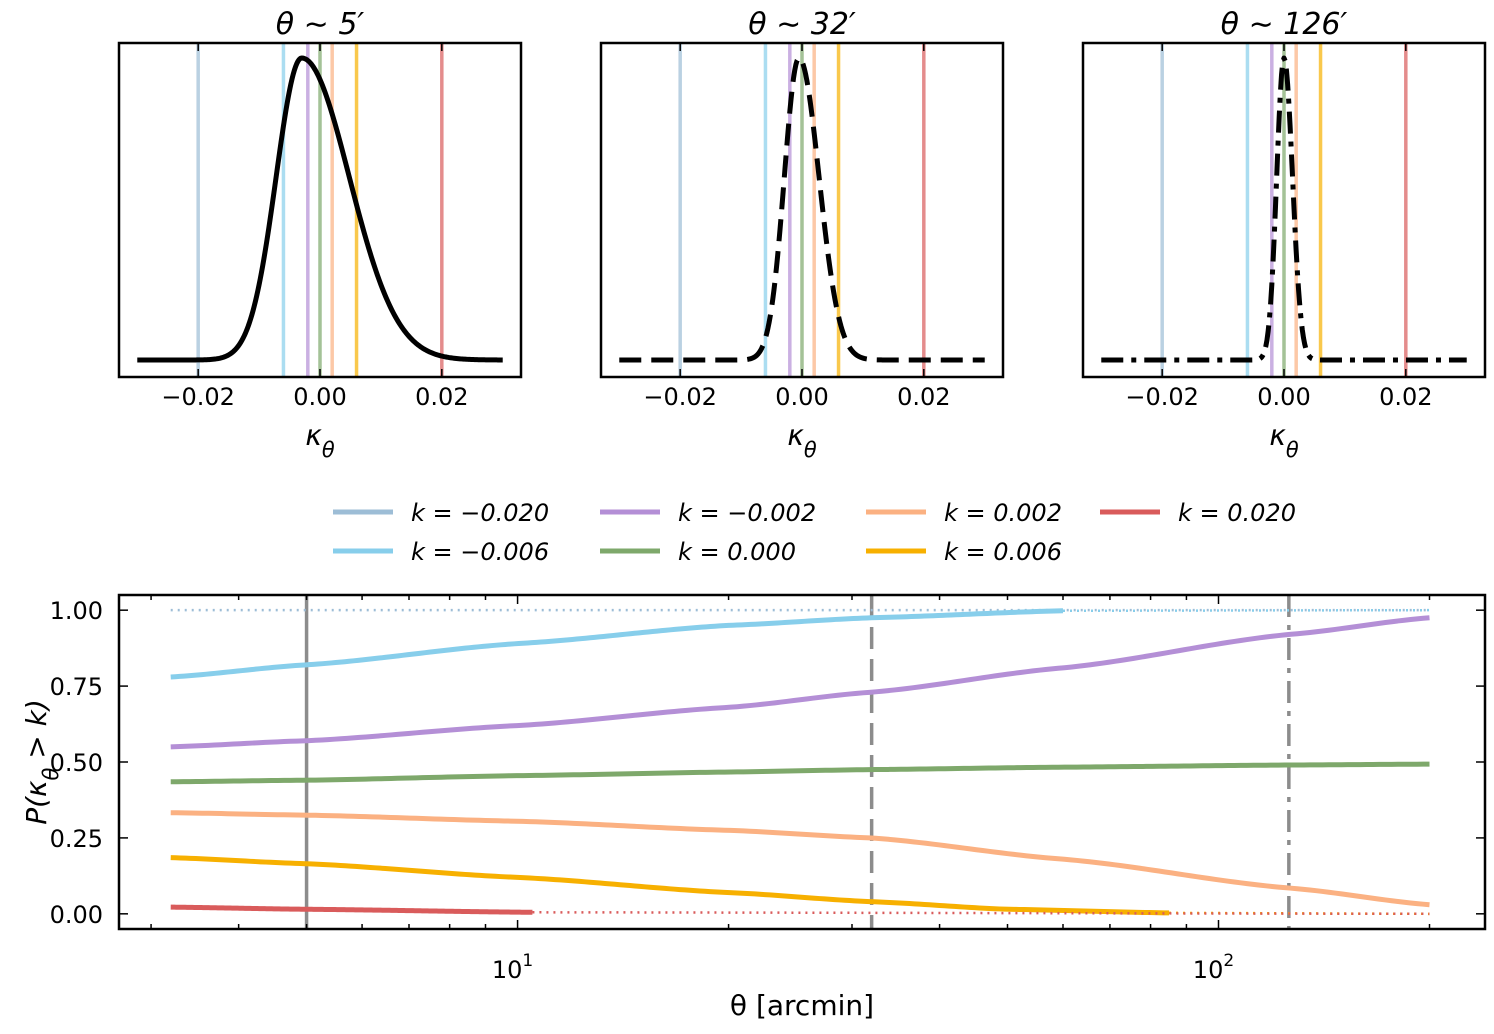  Describe the element at coordinates (1284, 24) in the screenshot. I see `panel-title: θ ∼ 126′` at that location.